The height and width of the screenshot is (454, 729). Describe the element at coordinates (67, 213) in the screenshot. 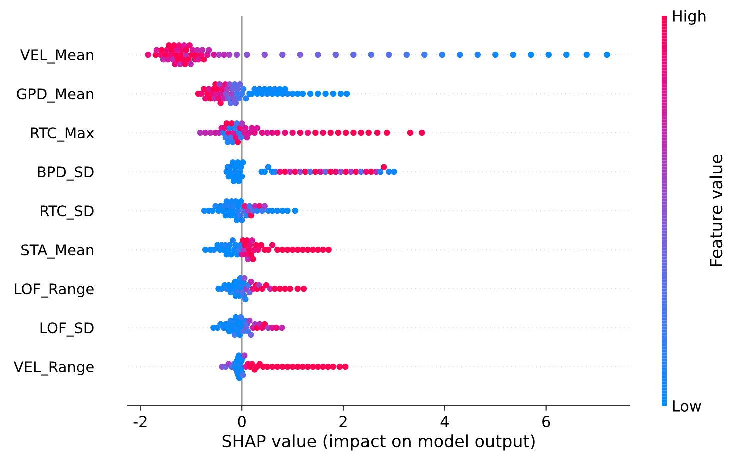

I see `y-tick-label: RTC_SD` at that location.